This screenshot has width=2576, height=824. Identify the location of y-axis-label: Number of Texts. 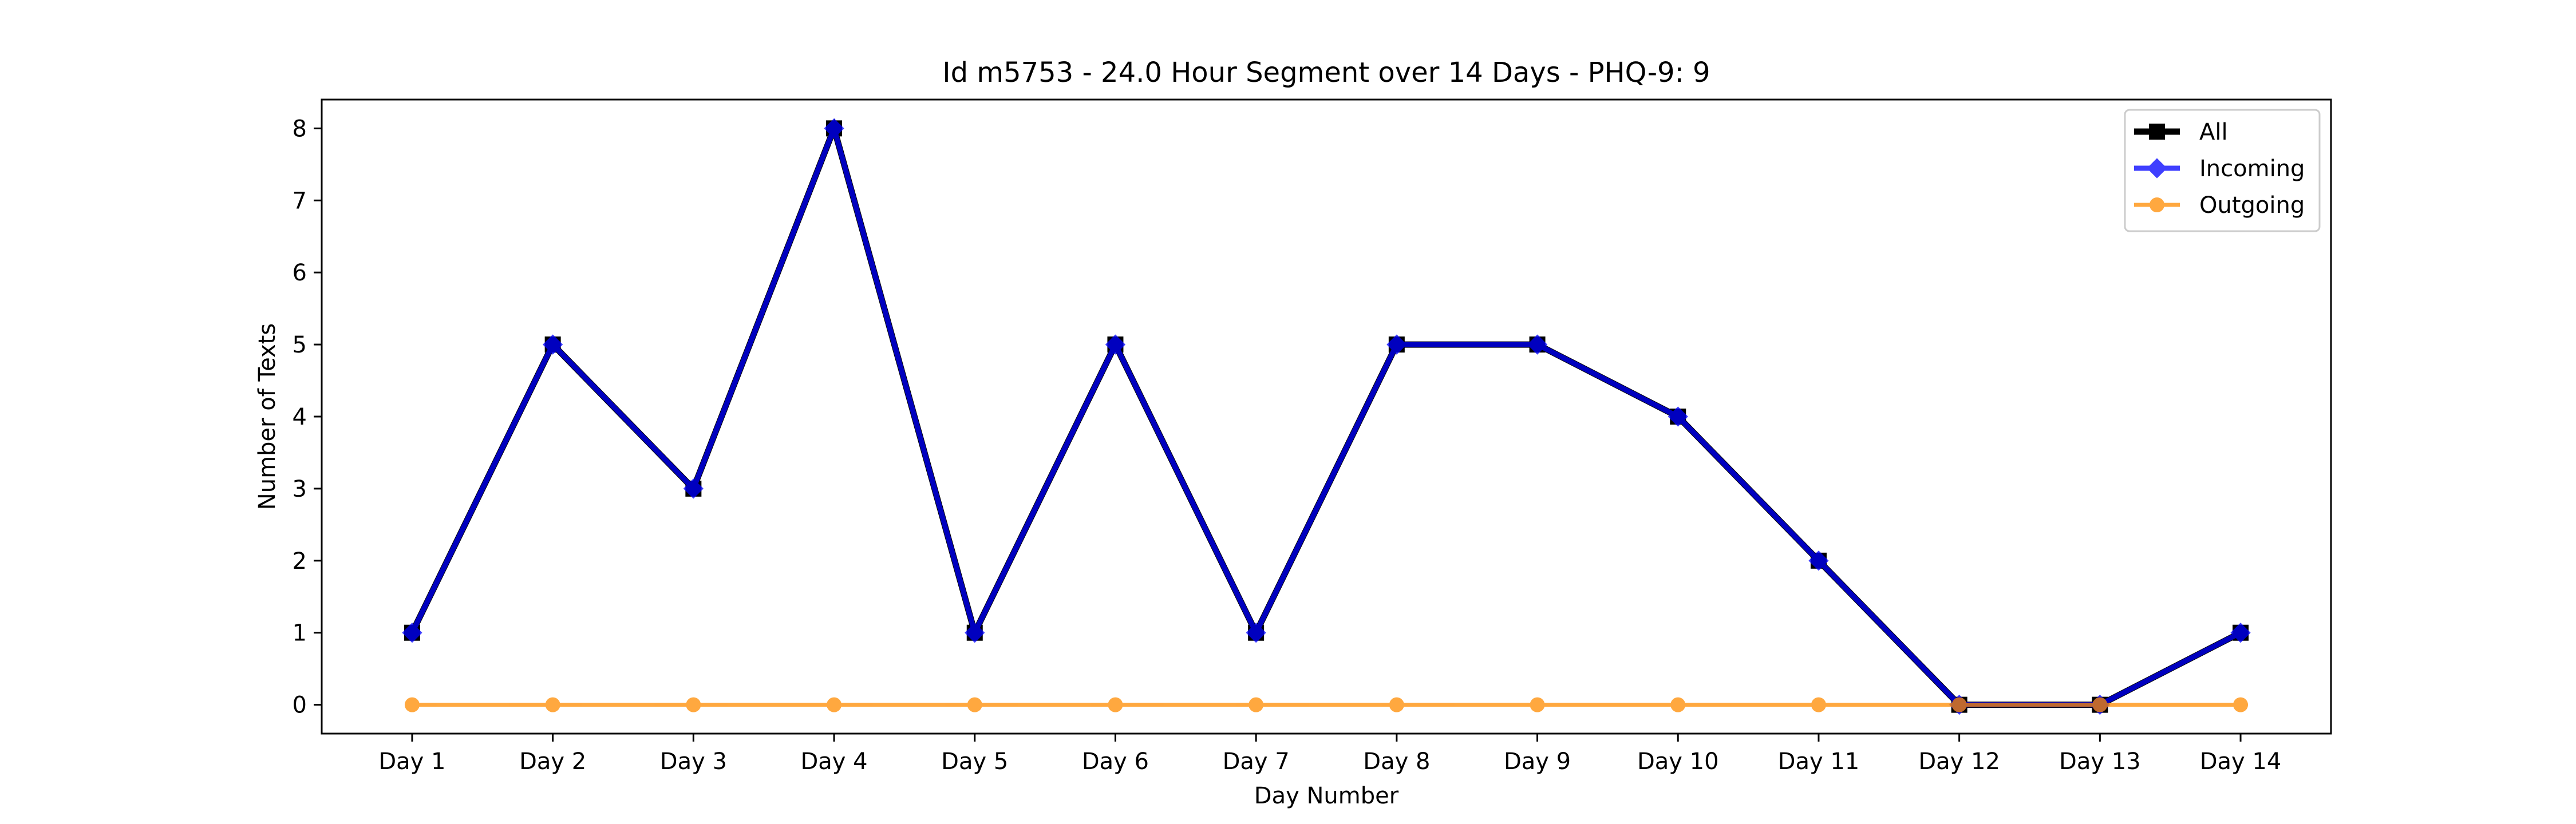
(267, 416).